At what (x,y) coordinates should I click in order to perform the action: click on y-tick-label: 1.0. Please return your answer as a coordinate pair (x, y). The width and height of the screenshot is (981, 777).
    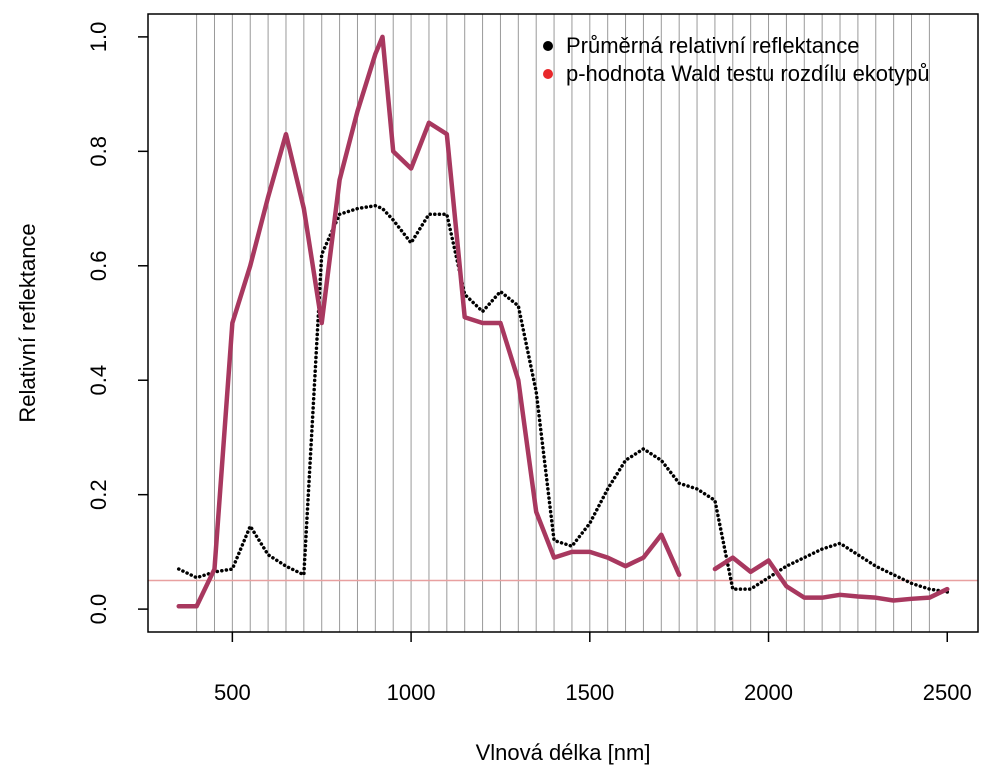
    Looking at the image, I should click on (98, 37).